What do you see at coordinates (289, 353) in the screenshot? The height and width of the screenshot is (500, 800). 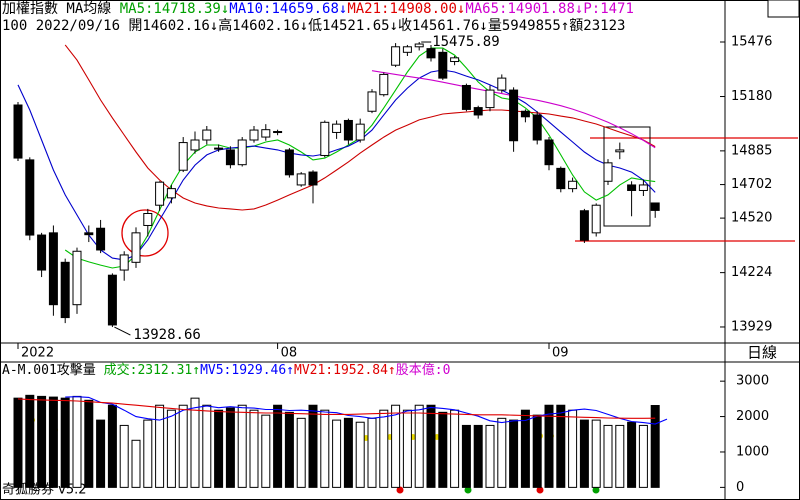 I see `x-tick-label: 08` at bounding box center [289, 353].